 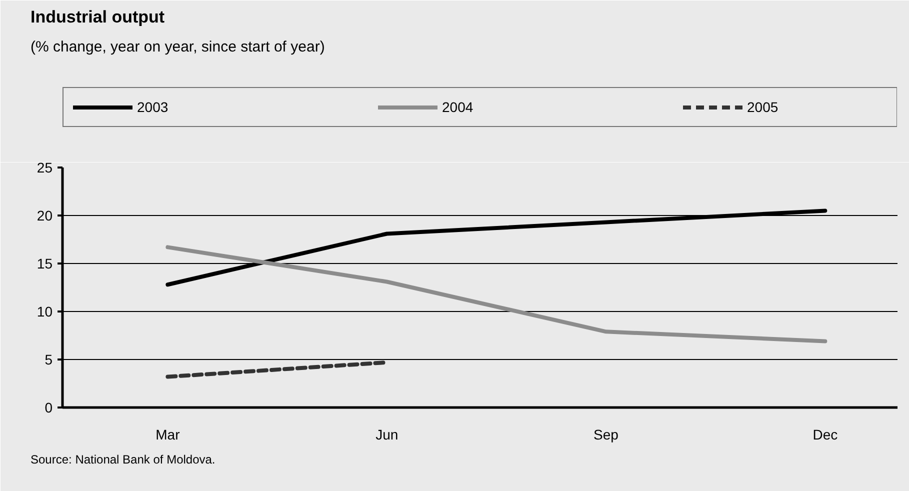 What do you see at coordinates (48, 360) in the screenshot?
I see `y-tick-label: 5` at bounding box center [48, 360].